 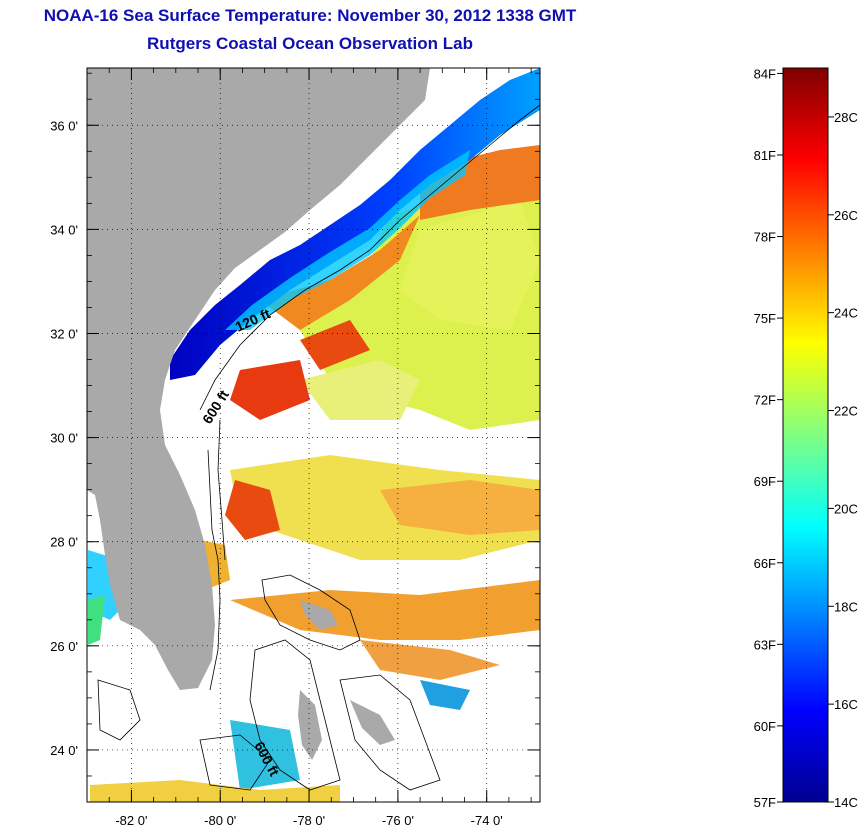 I want to click on map-subtitle: Rutgers Coastal Ocean Observation Lab, so click(x=310, y=43).